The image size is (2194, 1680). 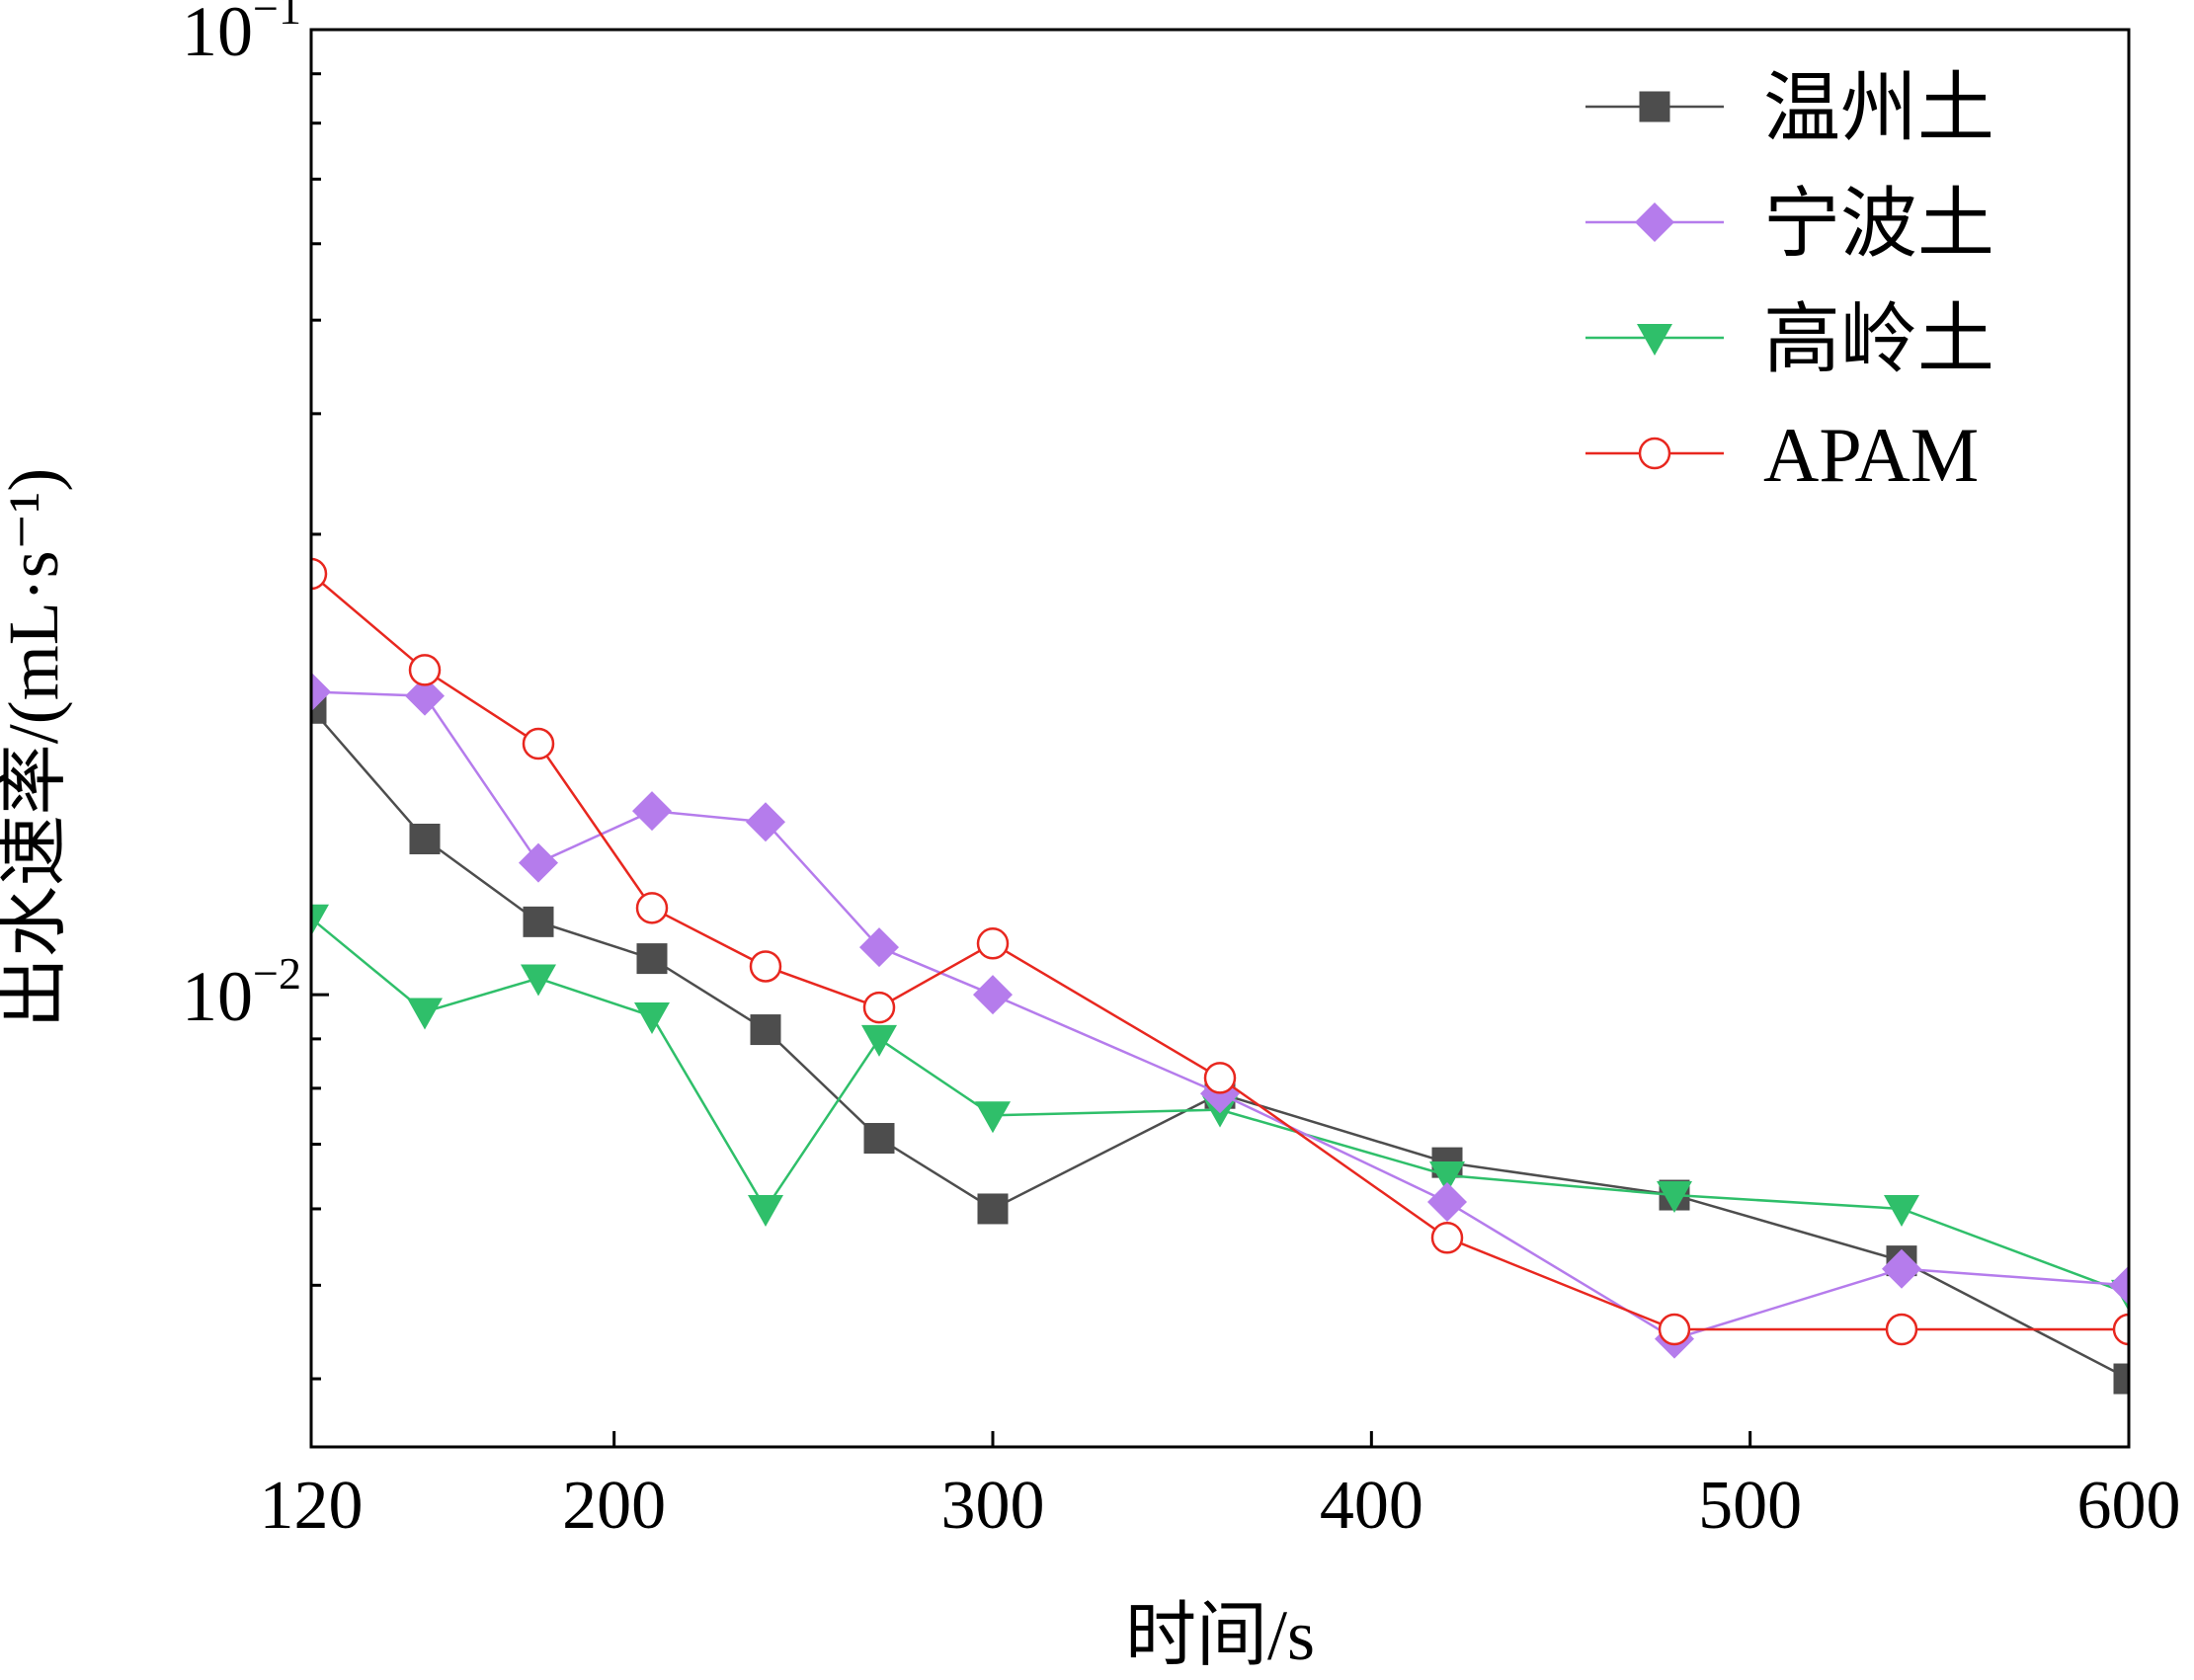 I want to click on x-tick-label: 120, so click(x=312, y=1506).